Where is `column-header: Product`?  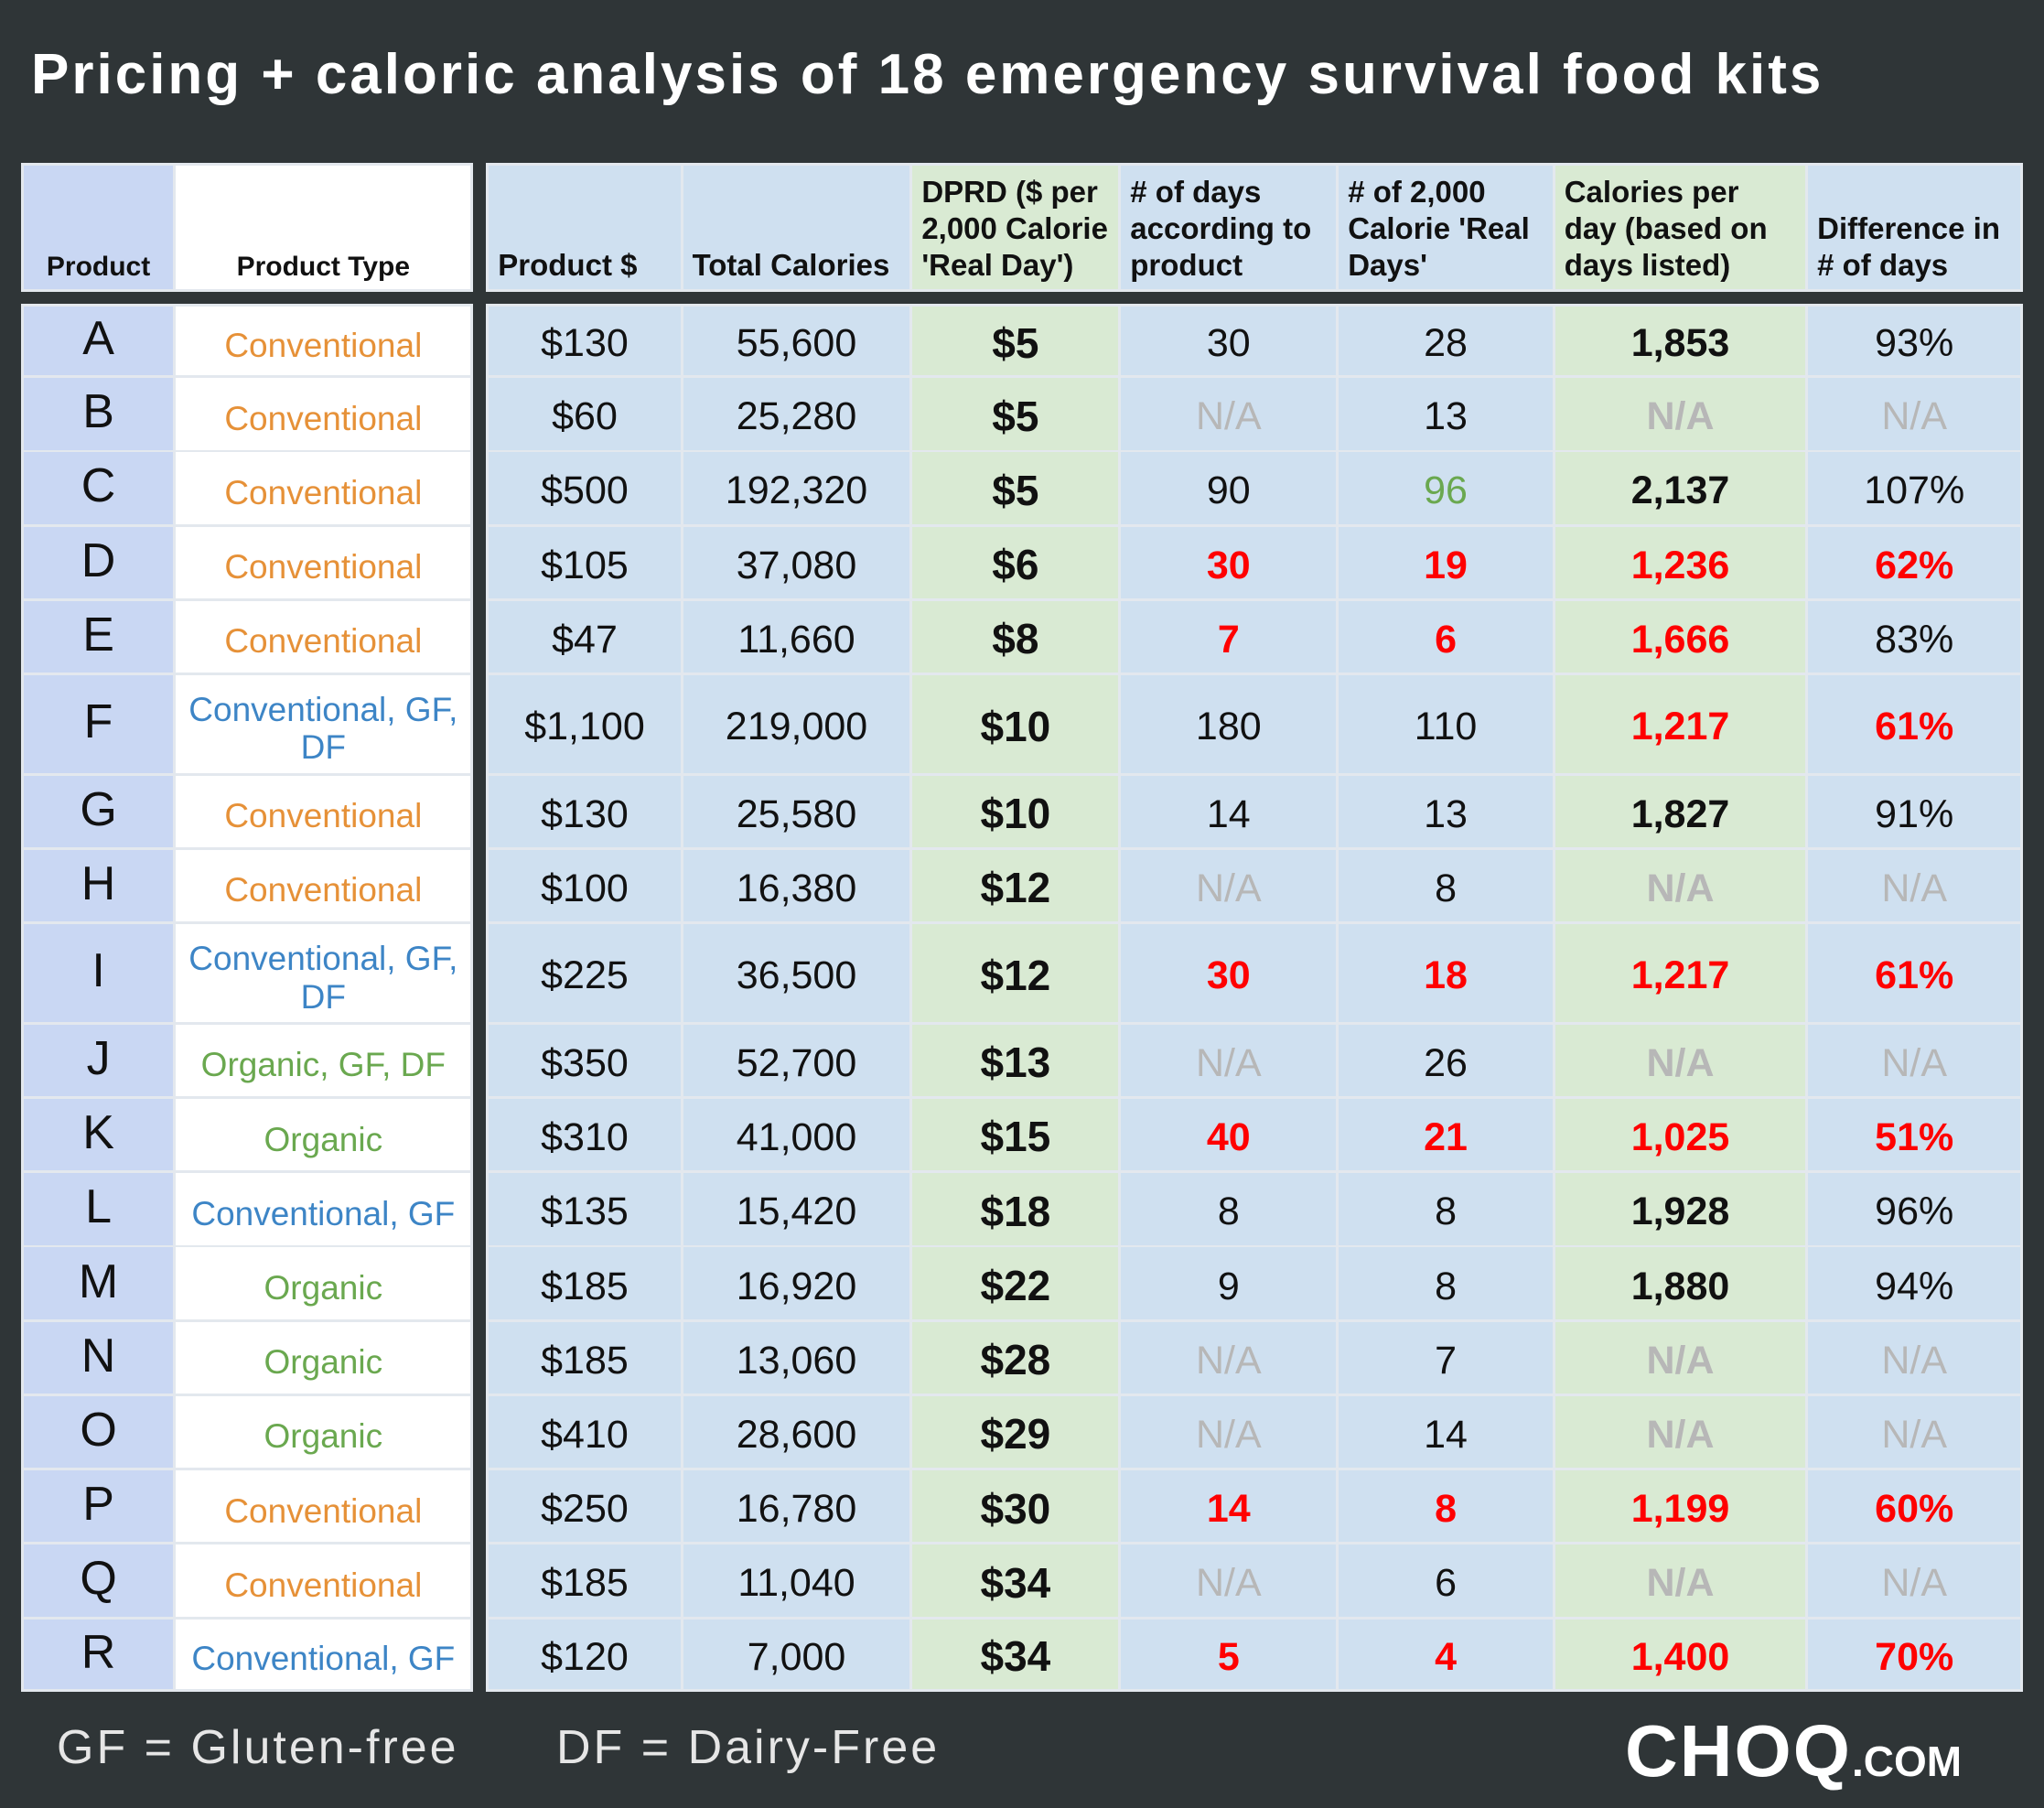
column-header: Product is located at coordinates (98, 227).